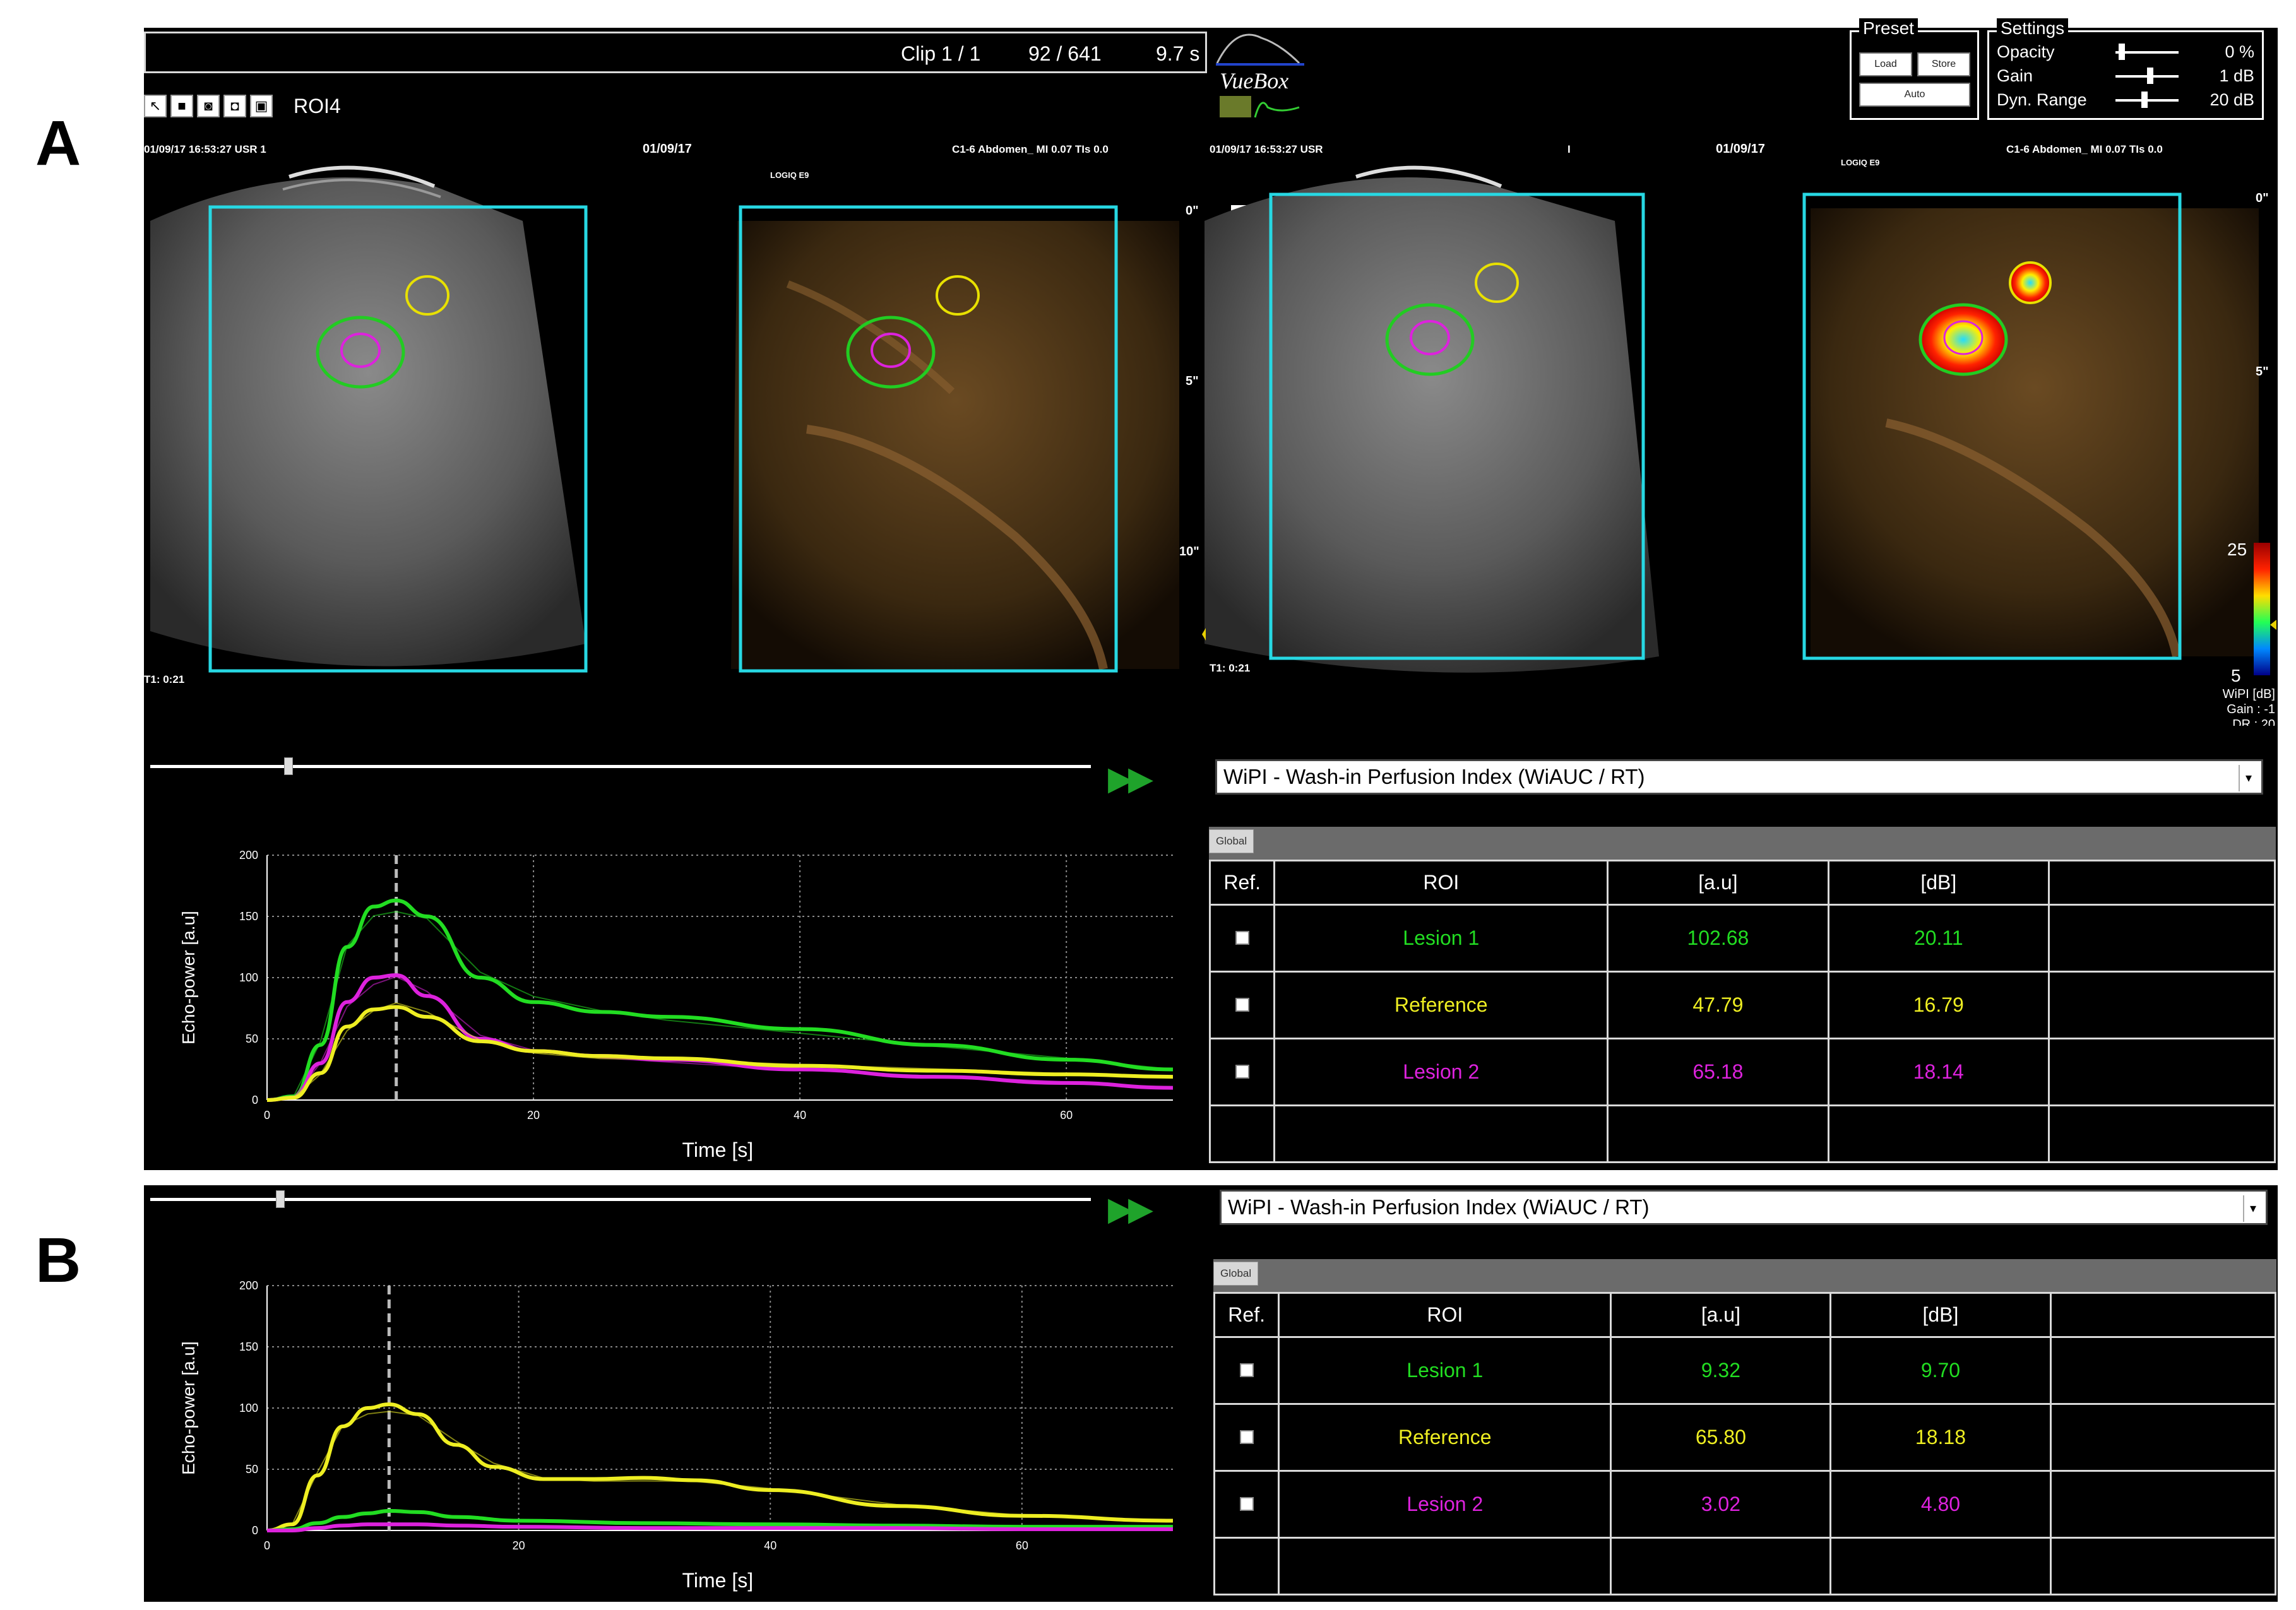 The image size is (2296, 1610). What do you see at coordinates (1963, 339) in the screenshot?
I see `lesion-1-parametric-map` at bounding box center [1963, 339].